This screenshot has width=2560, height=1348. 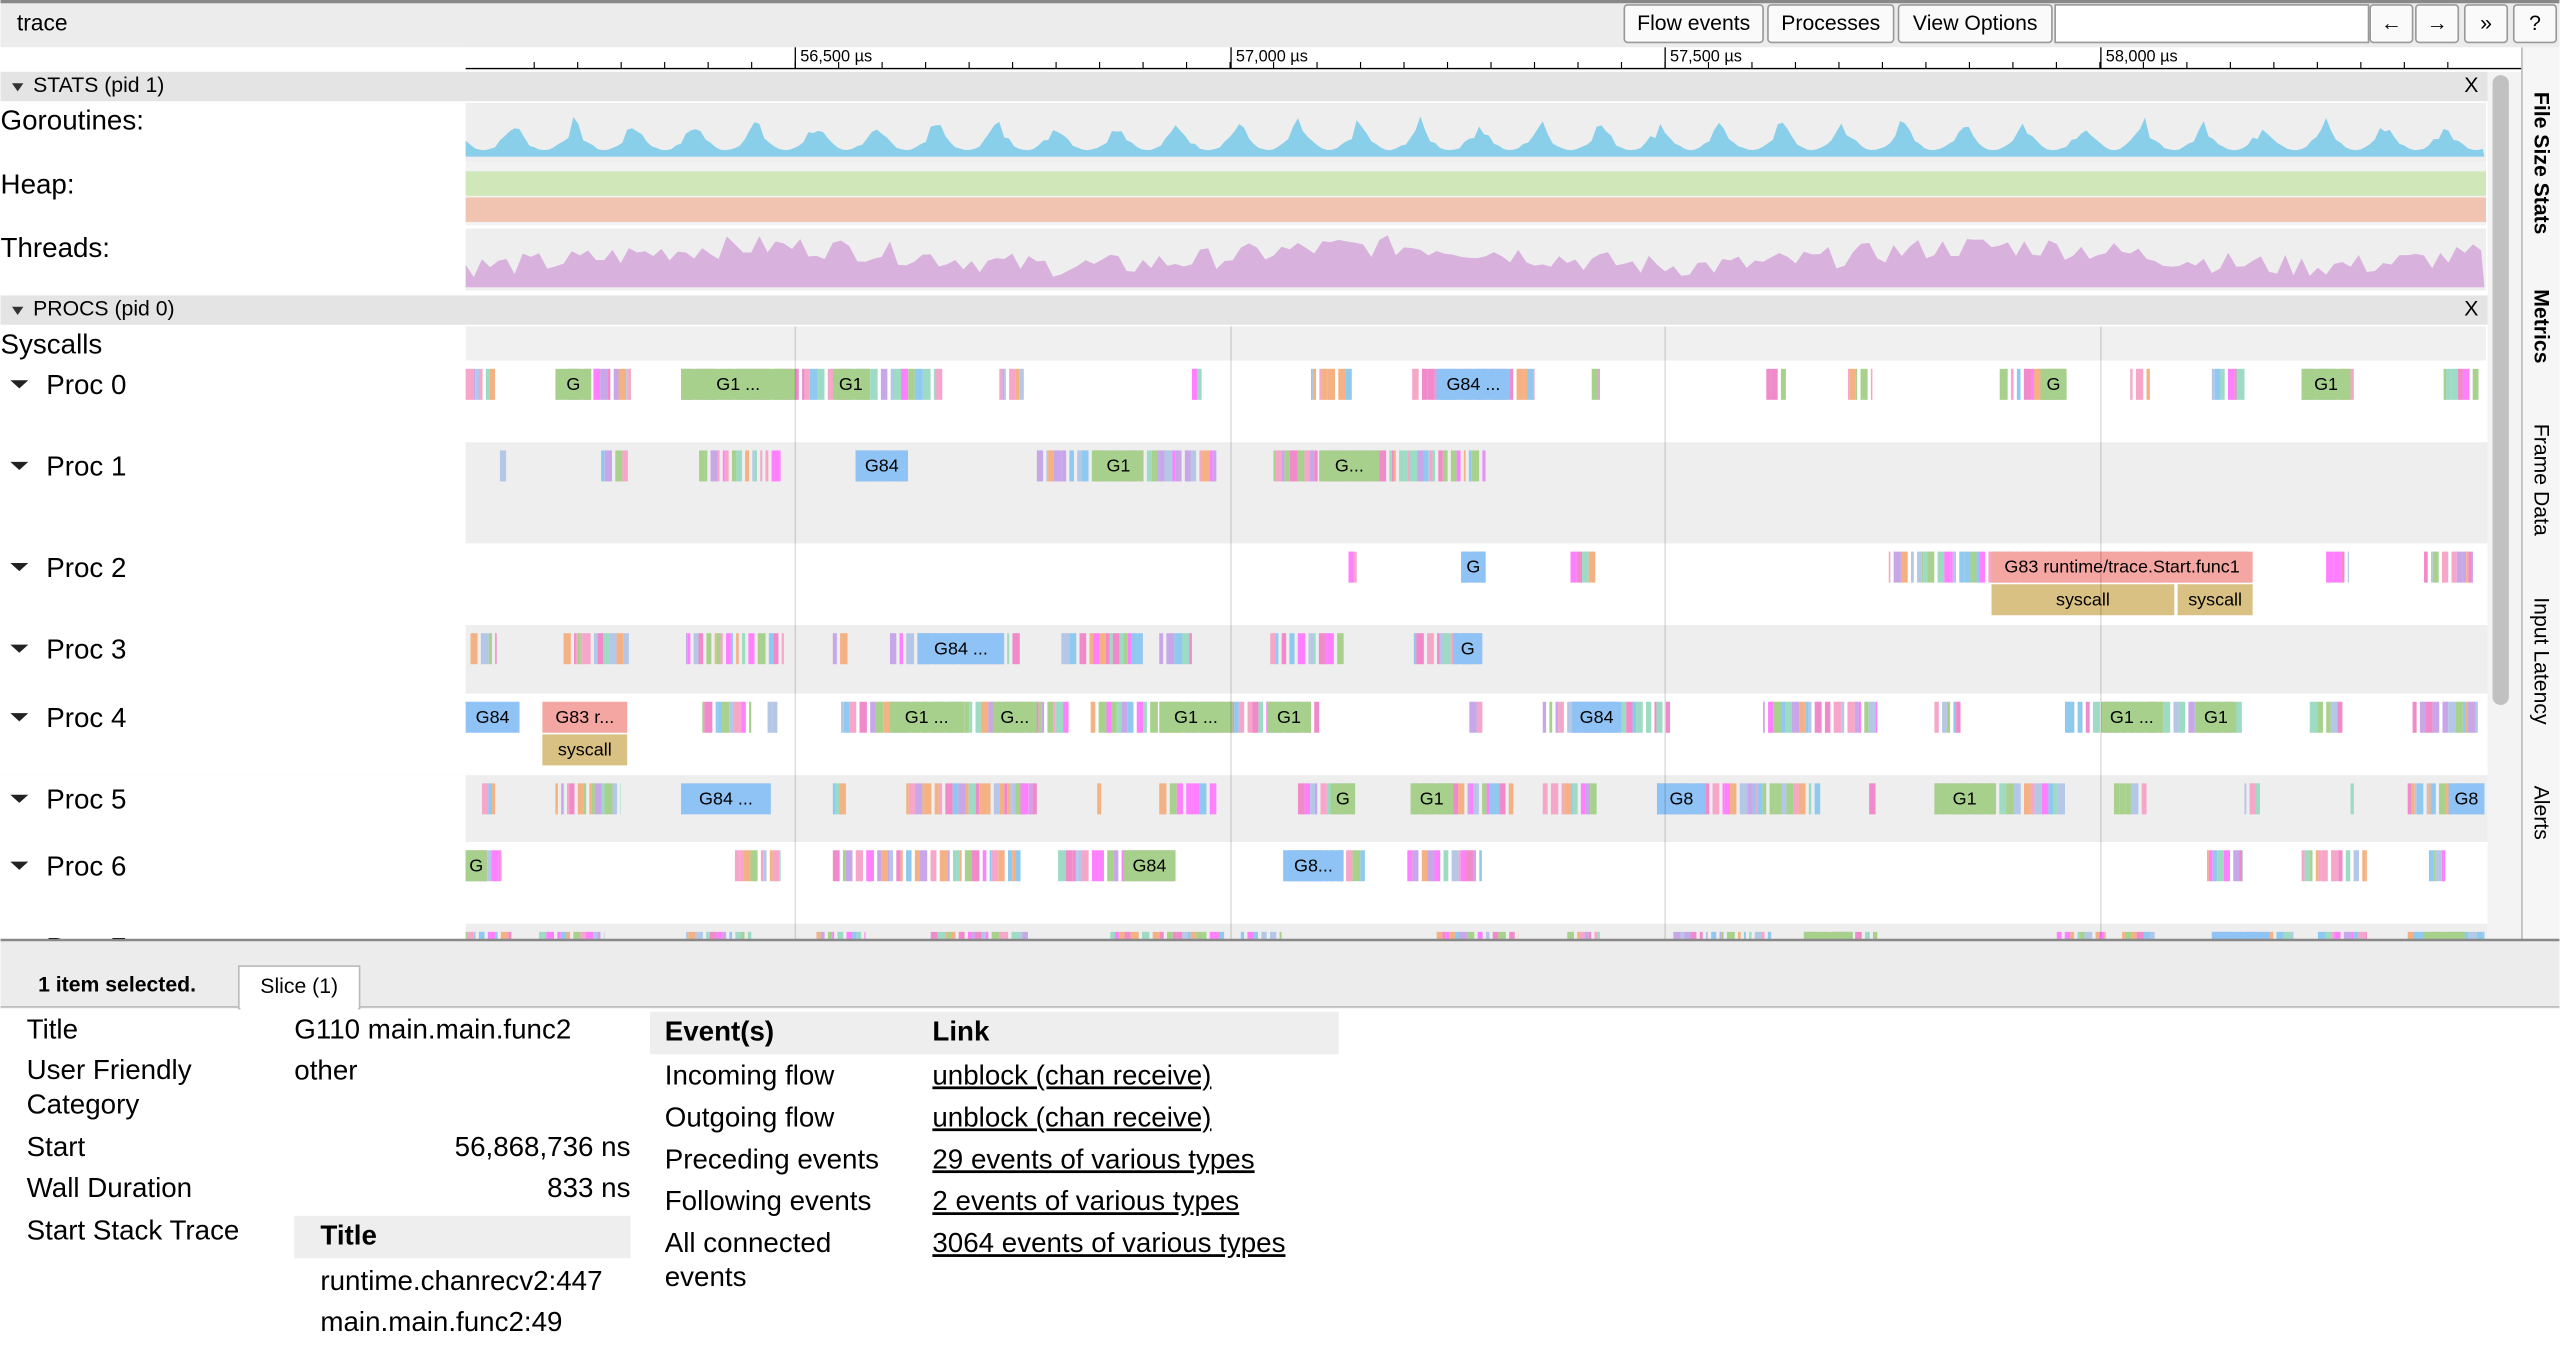 I want to click on slice-label: G84, so click(x=493, y=717).